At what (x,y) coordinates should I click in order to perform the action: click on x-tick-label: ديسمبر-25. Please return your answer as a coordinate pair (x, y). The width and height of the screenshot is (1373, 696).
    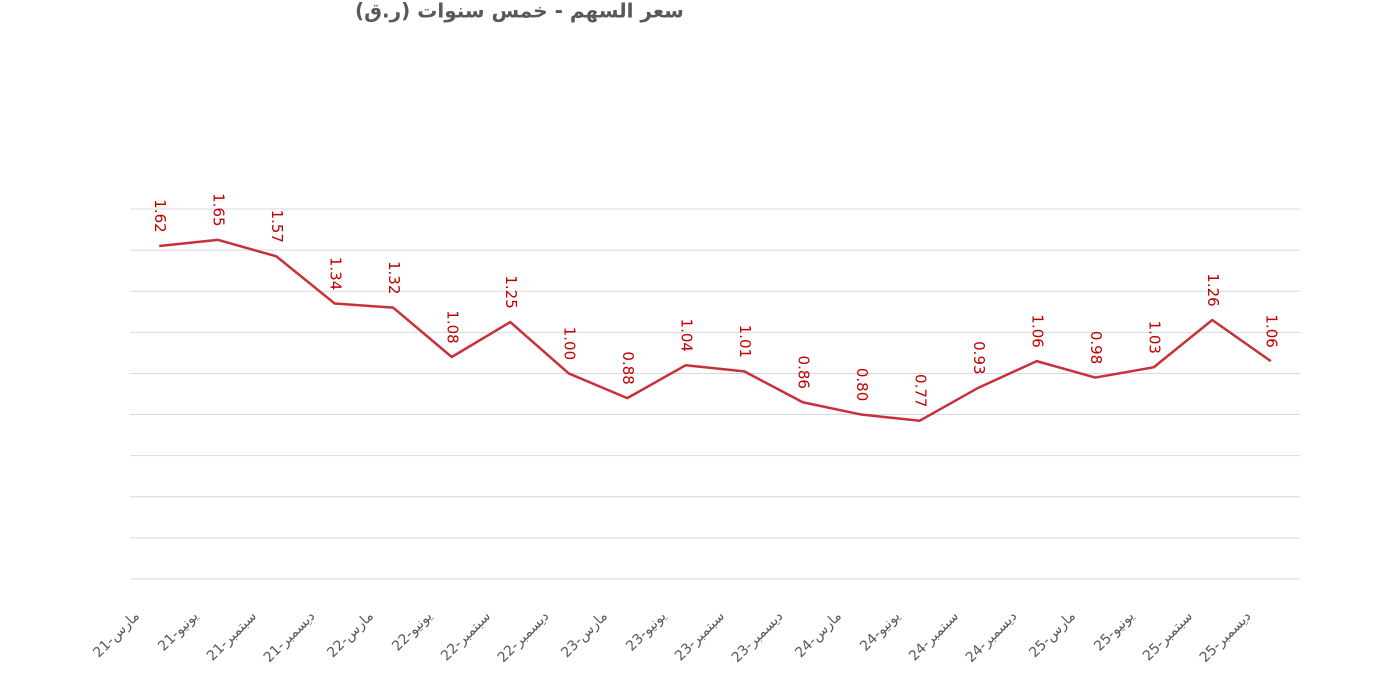
    Looking at the image, I should click on (1226, 637).